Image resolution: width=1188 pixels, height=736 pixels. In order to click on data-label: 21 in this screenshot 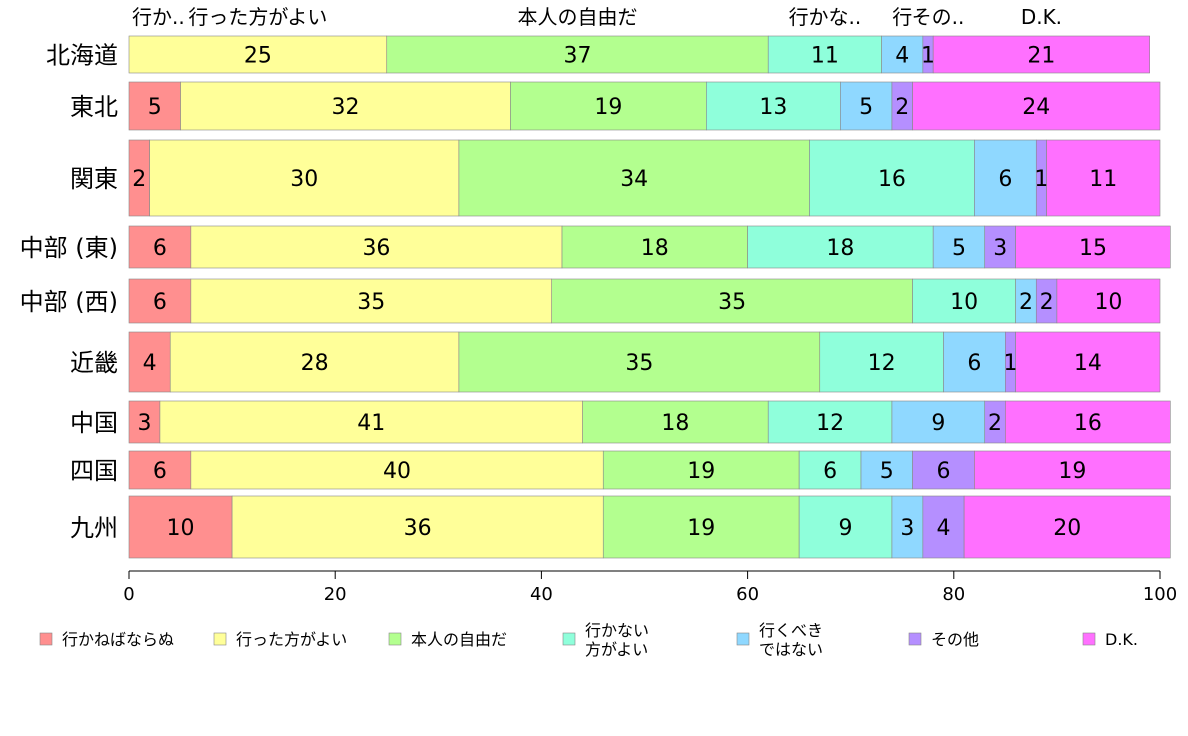, I will do `click(1041, 56)`.